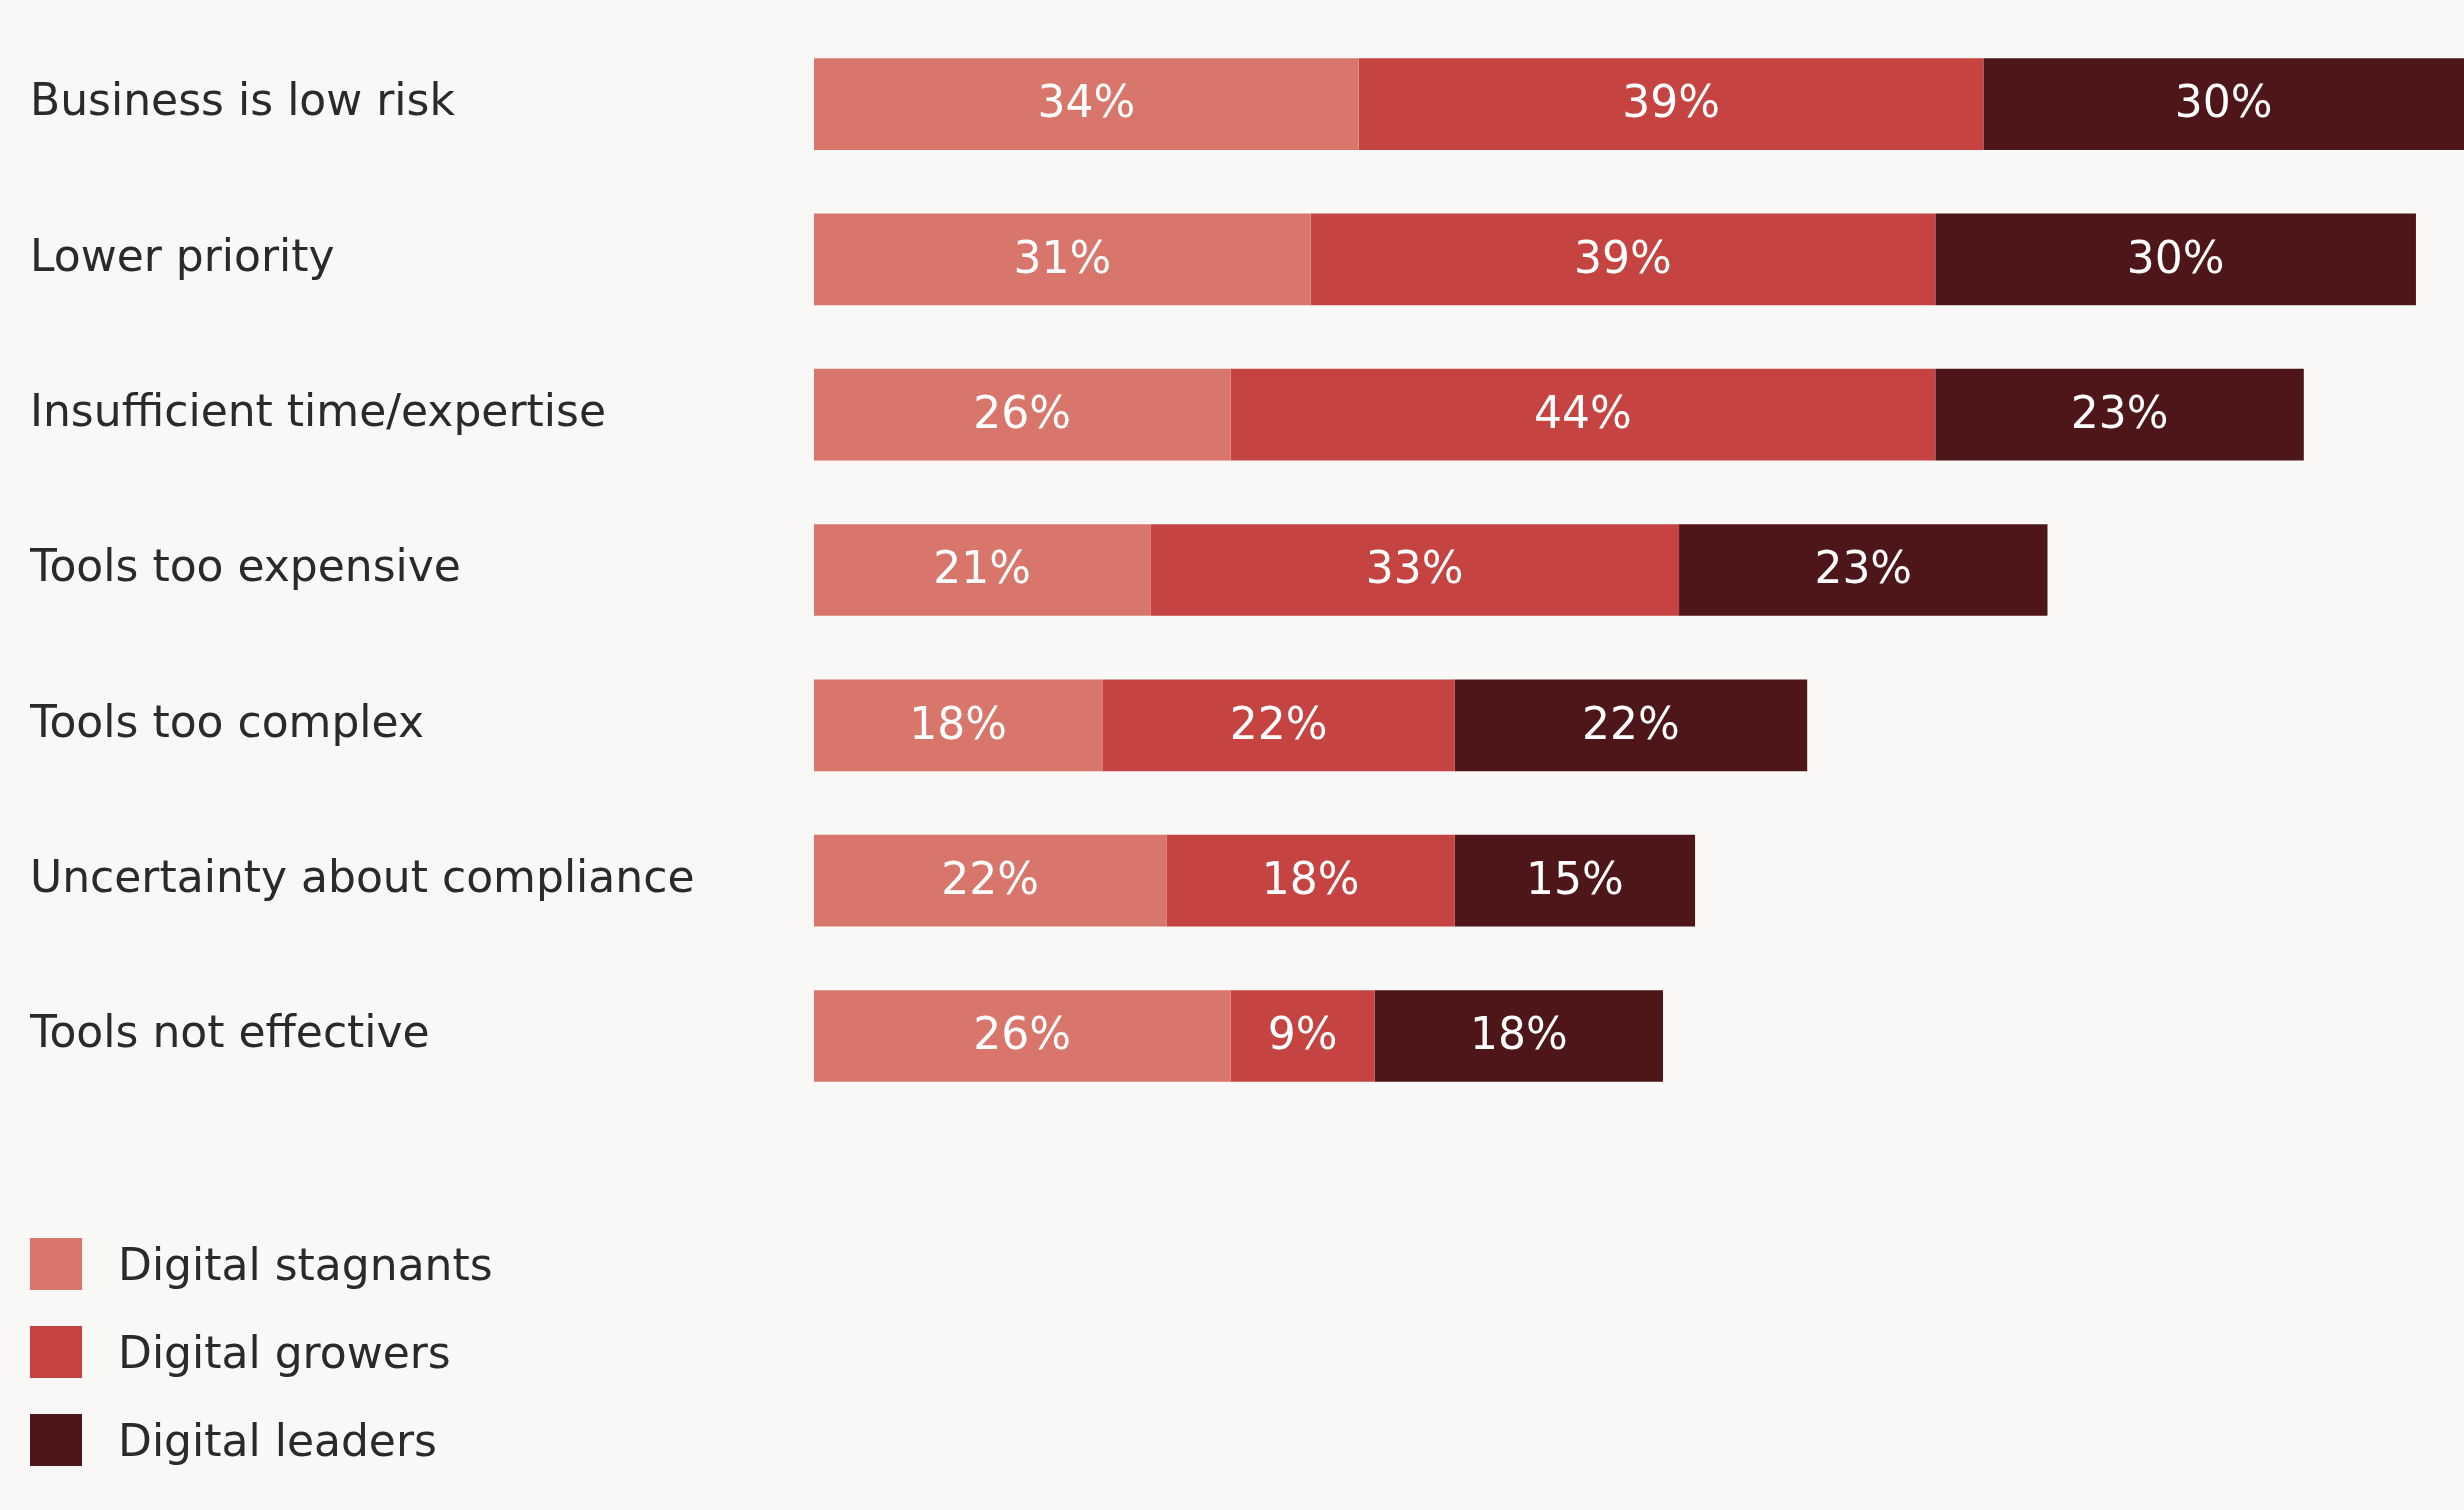 The image size is (2464, 1510). I want to click on data-label: 21%, so click(982, 568).